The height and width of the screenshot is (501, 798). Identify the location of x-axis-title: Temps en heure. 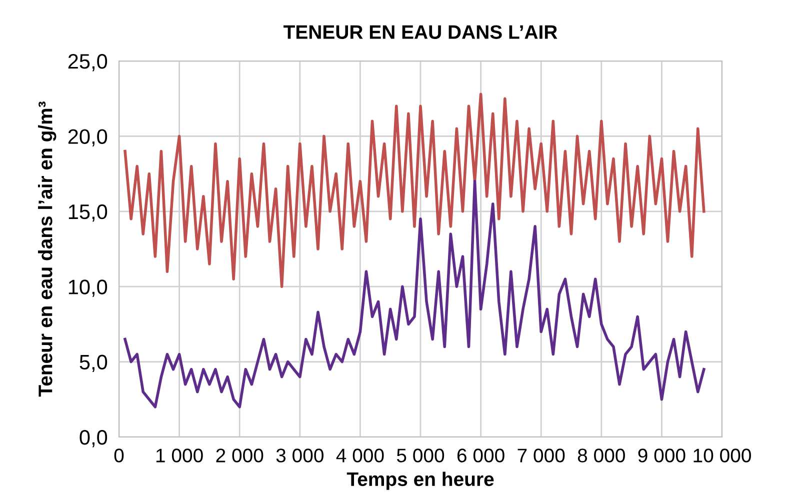
(420, 481).